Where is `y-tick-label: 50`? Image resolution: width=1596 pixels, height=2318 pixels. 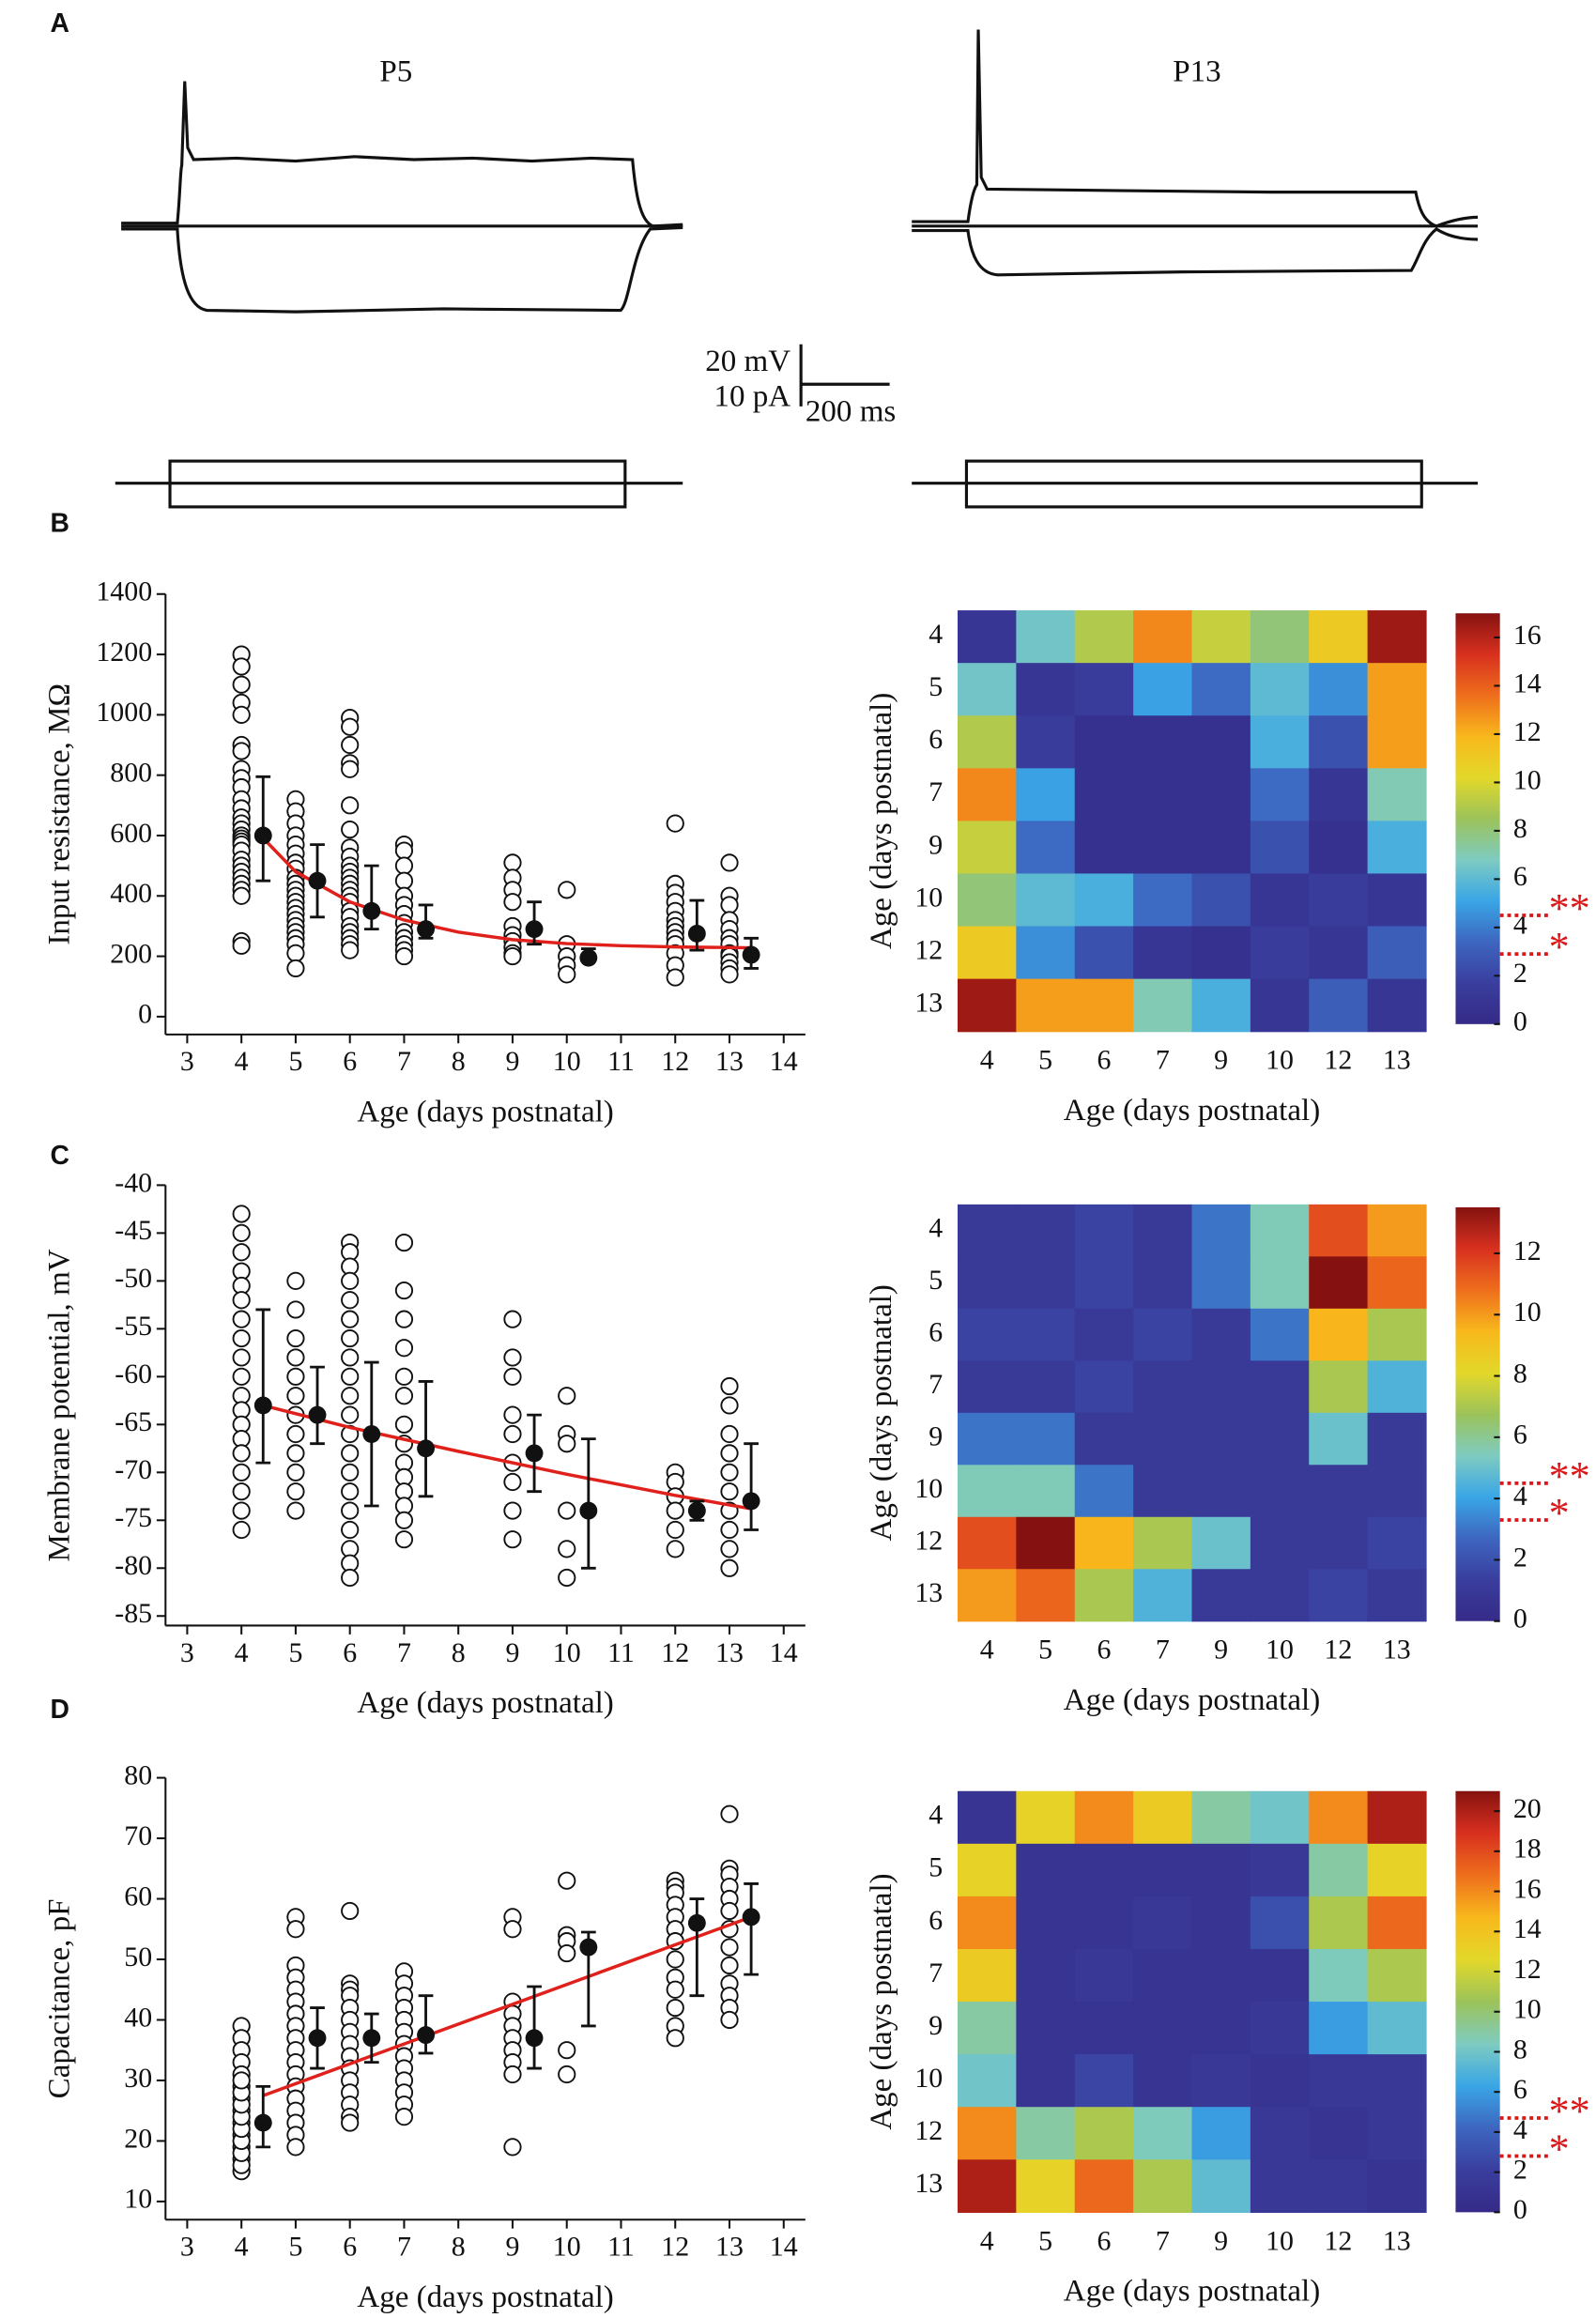 y-tick-label: 50 is located at coordinates (138, 1957).